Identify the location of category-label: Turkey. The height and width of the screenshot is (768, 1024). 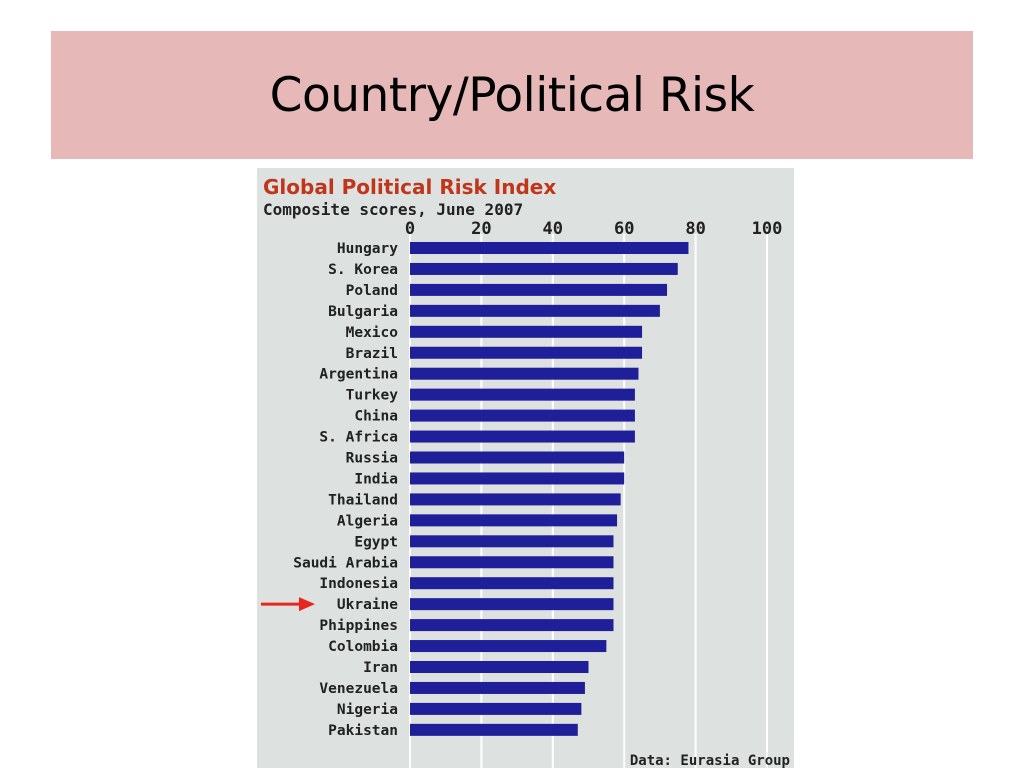
(372, 396).